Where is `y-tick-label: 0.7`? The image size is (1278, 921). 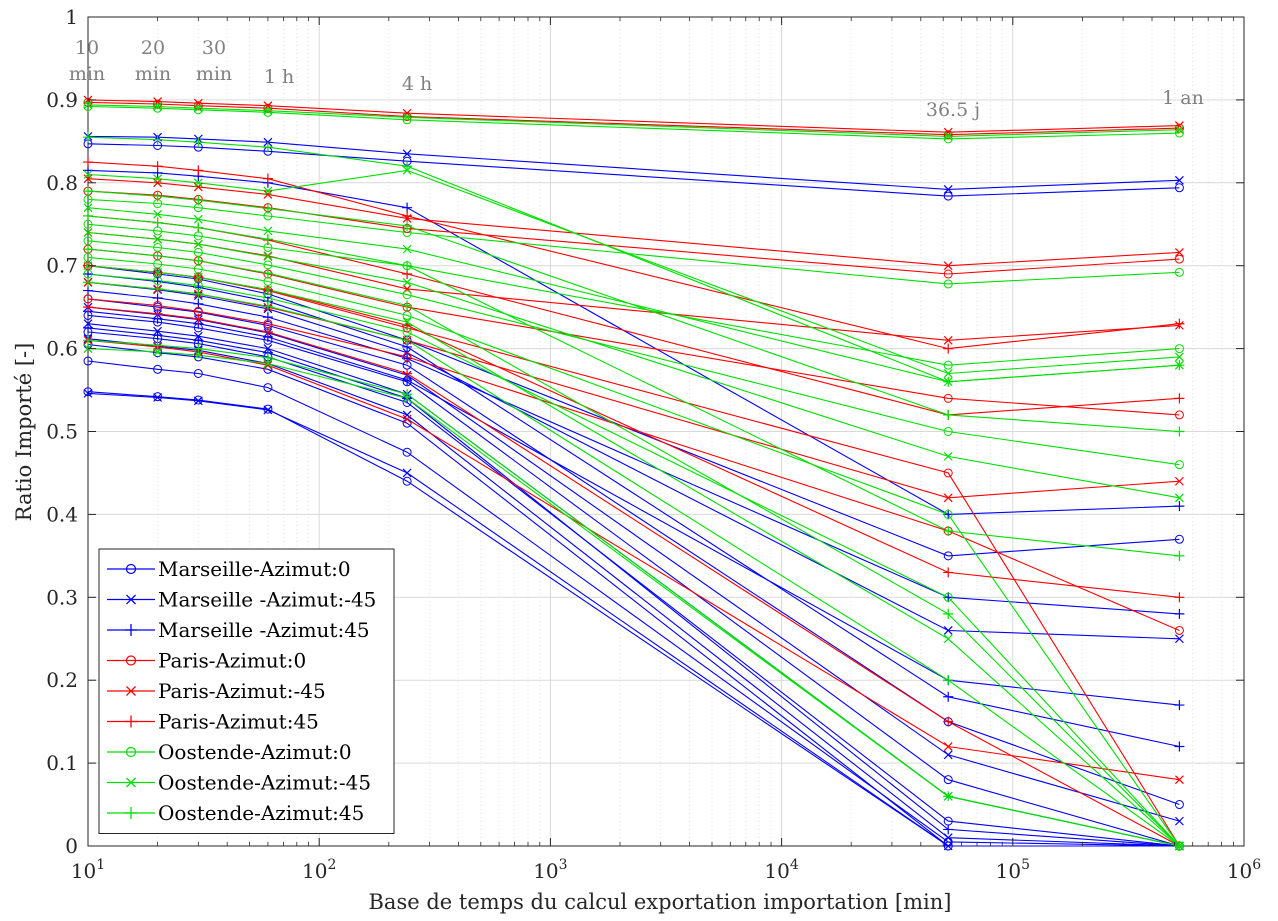
y-tick-label: 0.7 is located at coordinates (62, 266).